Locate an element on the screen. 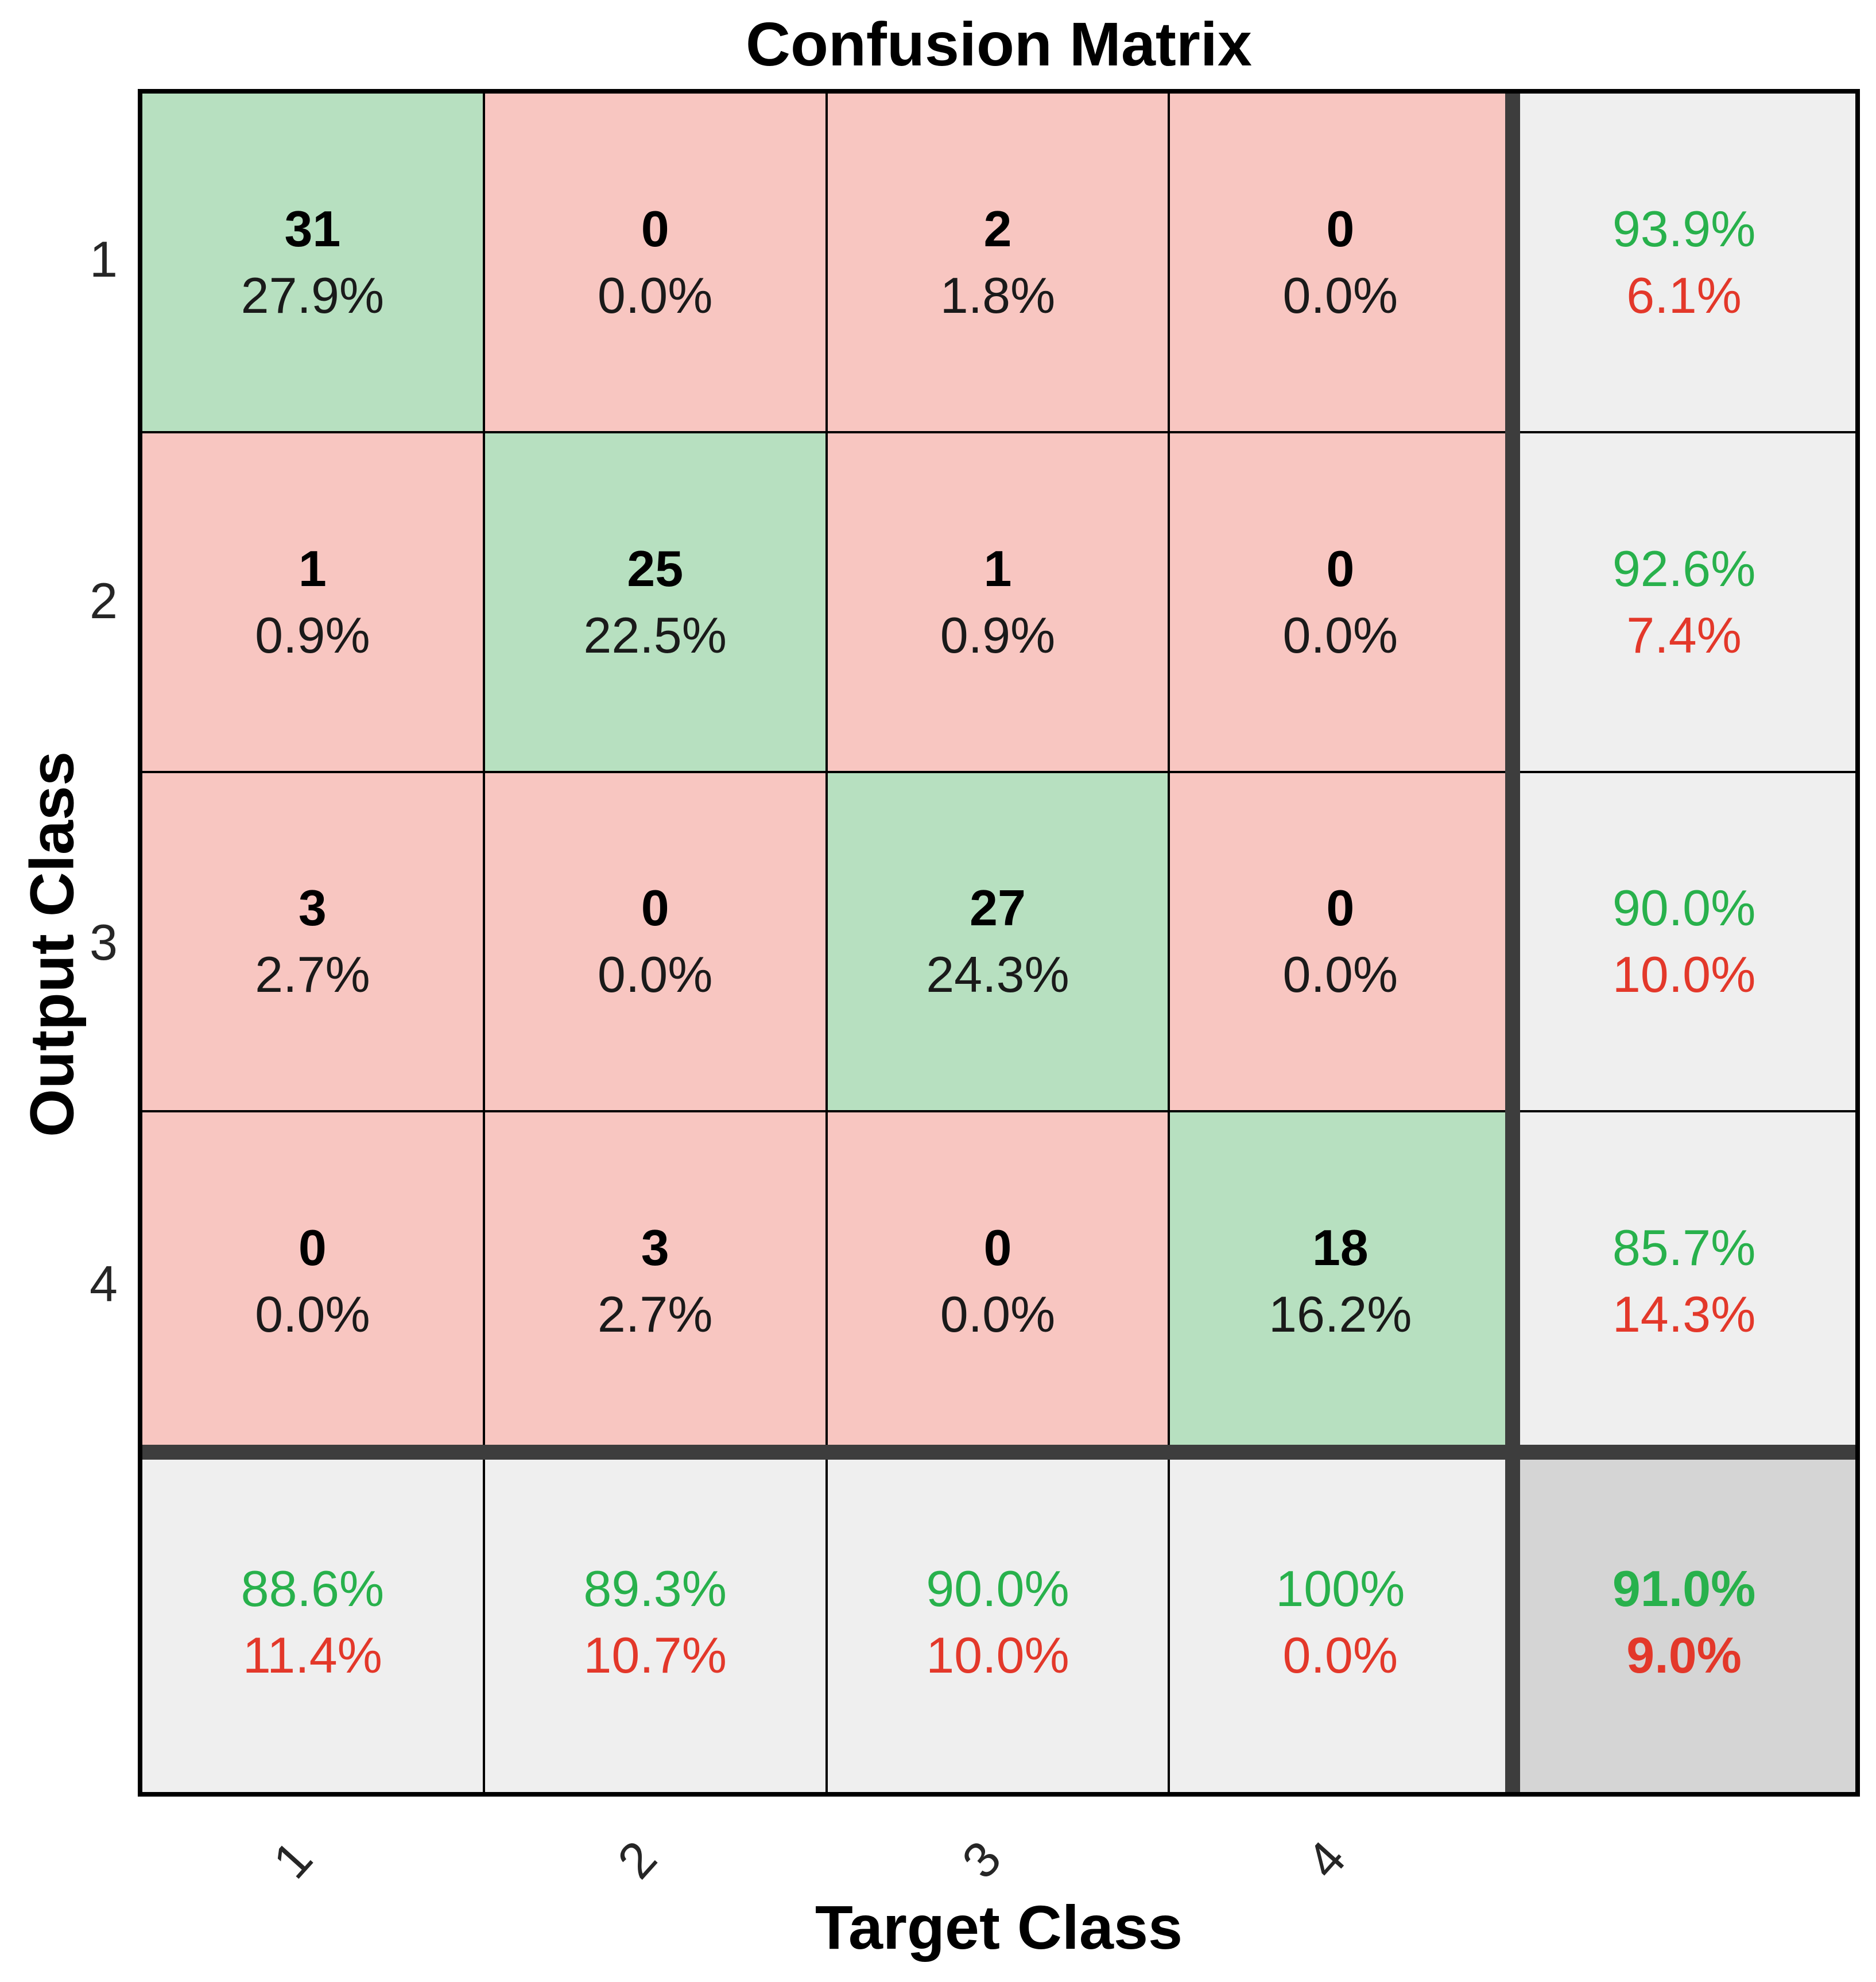 Image resolution: width=1876 pixels, height=1982 pixels. cell-count: 2 is located at coordinates (998, 228).